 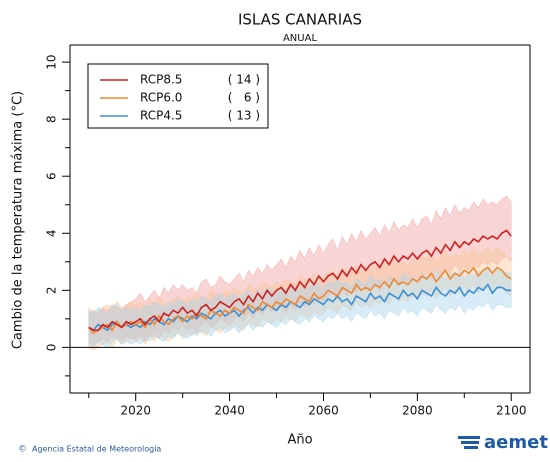 I want to click on x-axis-label: Año, so click(x=299, y=440).